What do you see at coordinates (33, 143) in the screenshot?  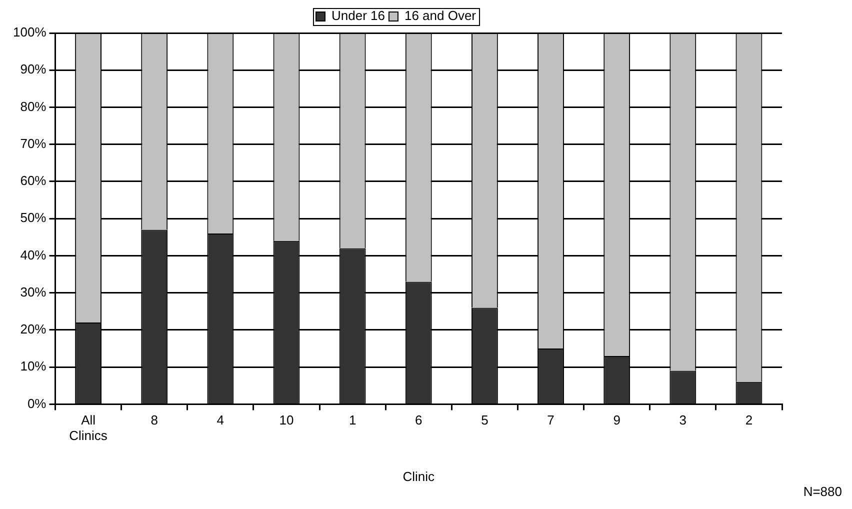 I see `y-tick-label: 70%` at bounding box center [33, 143].